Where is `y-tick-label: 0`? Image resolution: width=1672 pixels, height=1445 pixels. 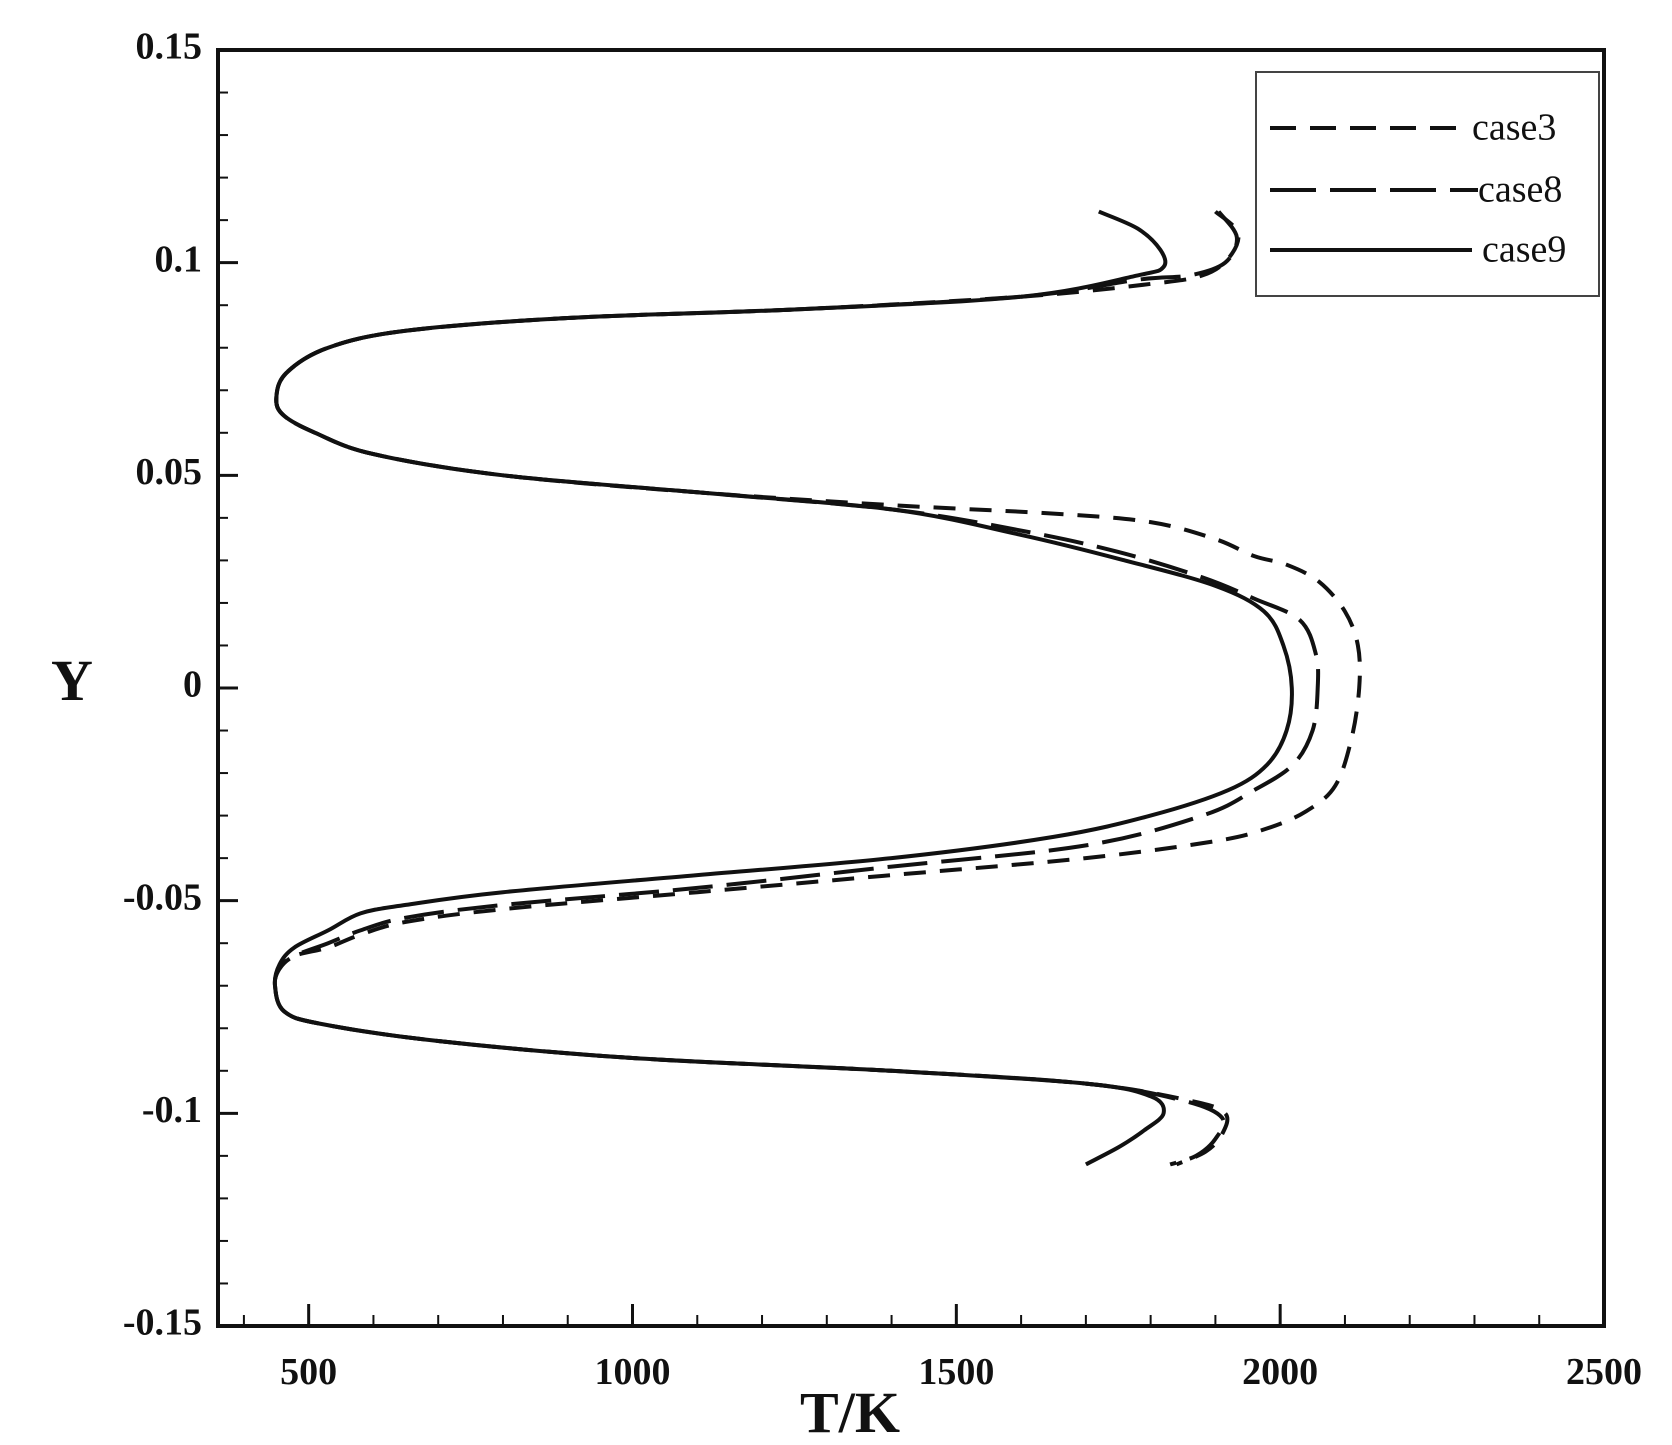
y-tick-label: 0 is located at coordinates (192, 685).